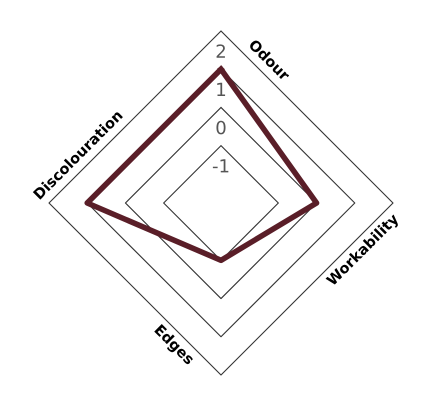 This screenshot has width=442, height=409. What do you see at coordinates (221, 89) in the screenshot?
I see `y-tick-label: 1` at bounding box center [221, 89].